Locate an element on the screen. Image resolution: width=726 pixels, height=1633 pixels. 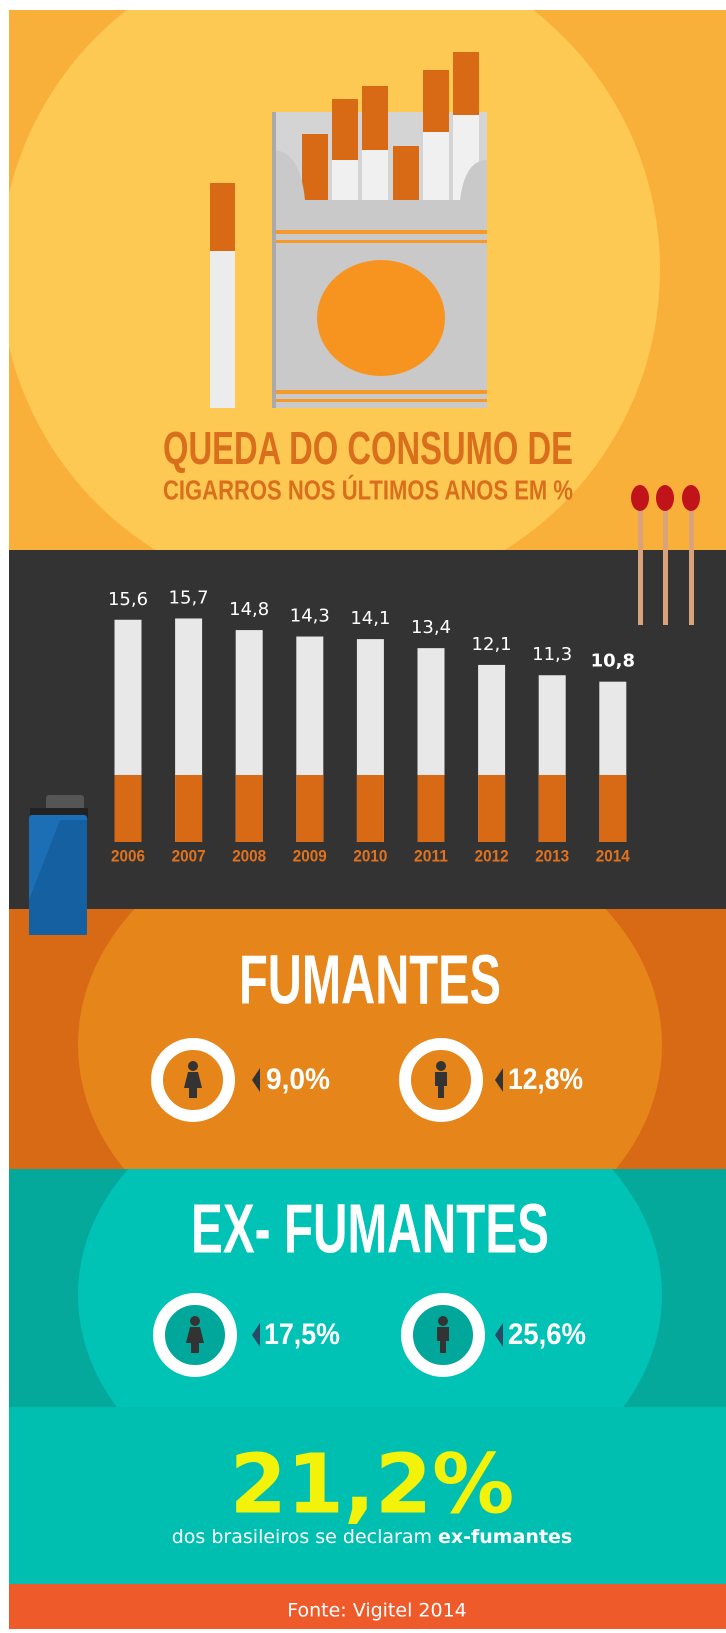
lighter is located at coordinates (58, 865).